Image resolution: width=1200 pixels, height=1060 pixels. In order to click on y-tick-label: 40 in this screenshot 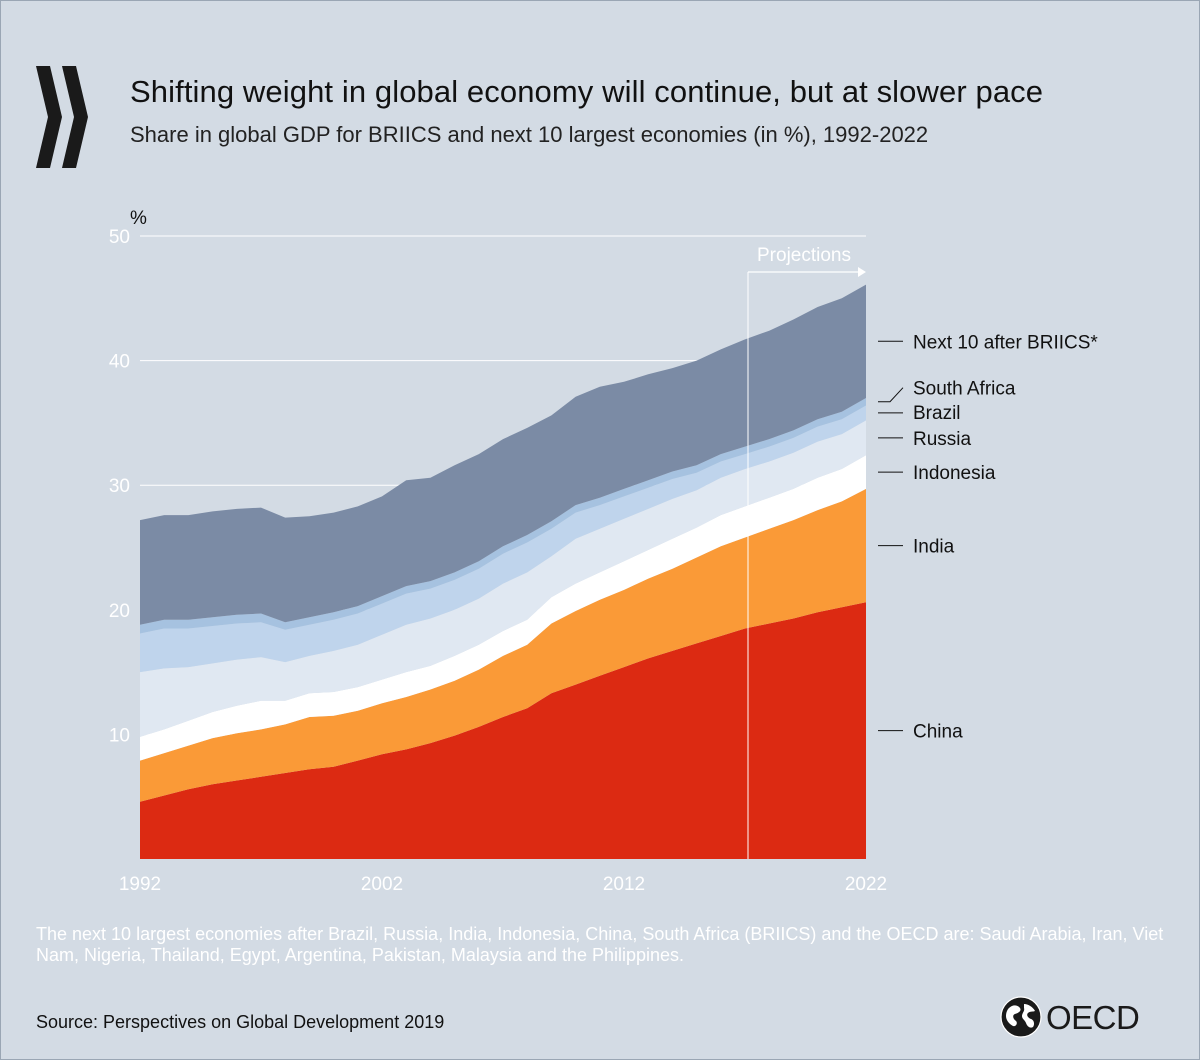, I will do `click(119, 362)`.